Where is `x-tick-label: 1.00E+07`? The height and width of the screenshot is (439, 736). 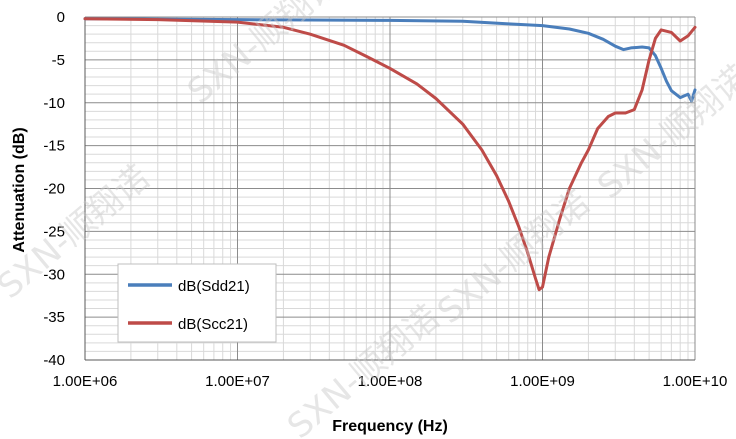 x-tick-label: 1.00E+07 is located at coordinates (237, 381).